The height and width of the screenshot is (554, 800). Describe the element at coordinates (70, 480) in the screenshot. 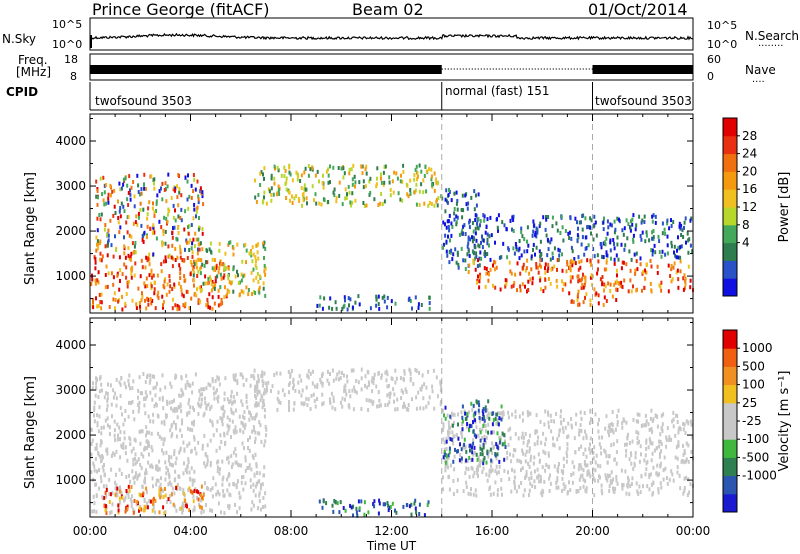

I see `y-tick-label: 1000` at that location.